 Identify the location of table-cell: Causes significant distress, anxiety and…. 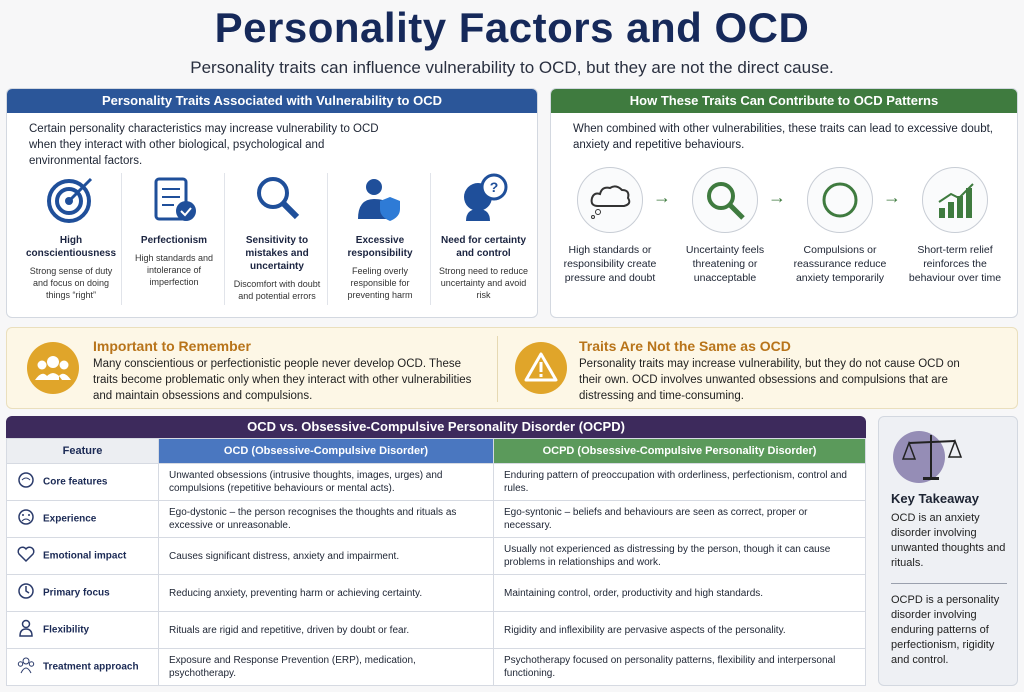
(326, 556).